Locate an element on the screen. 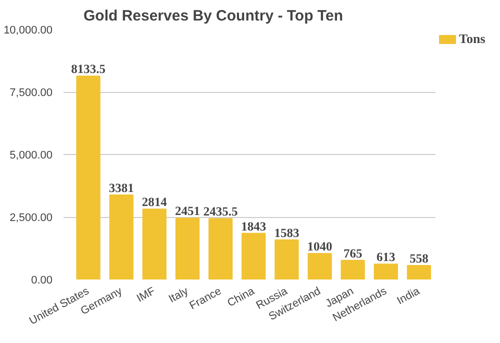  y-tick-label: 10,000.00 is located at coordinates (28, 30).